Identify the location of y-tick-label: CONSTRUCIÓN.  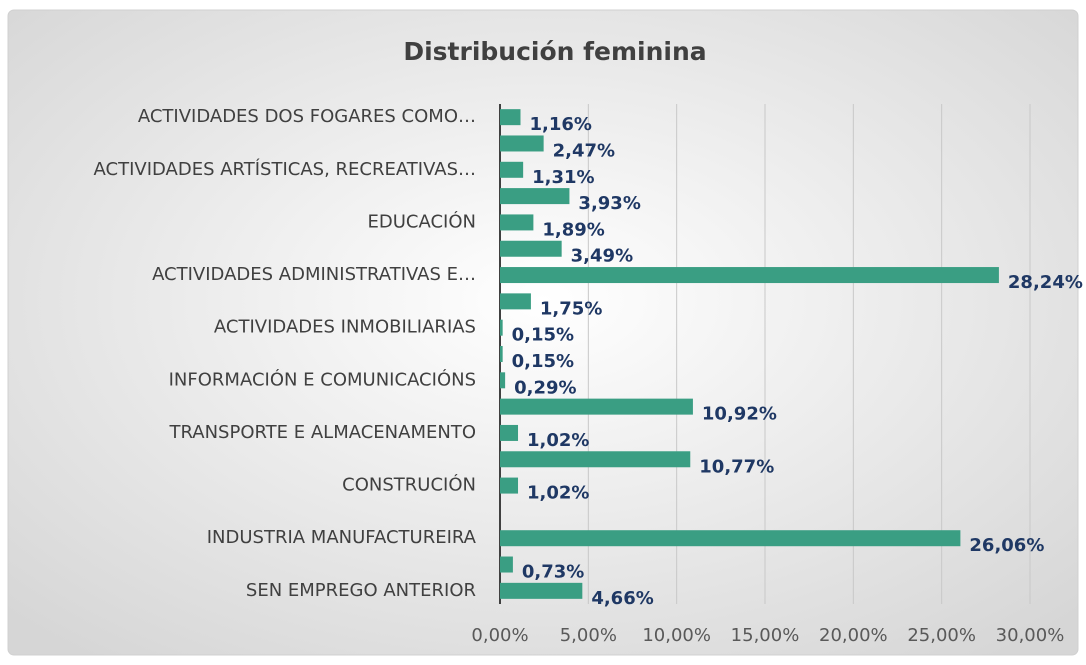
(409, 485).